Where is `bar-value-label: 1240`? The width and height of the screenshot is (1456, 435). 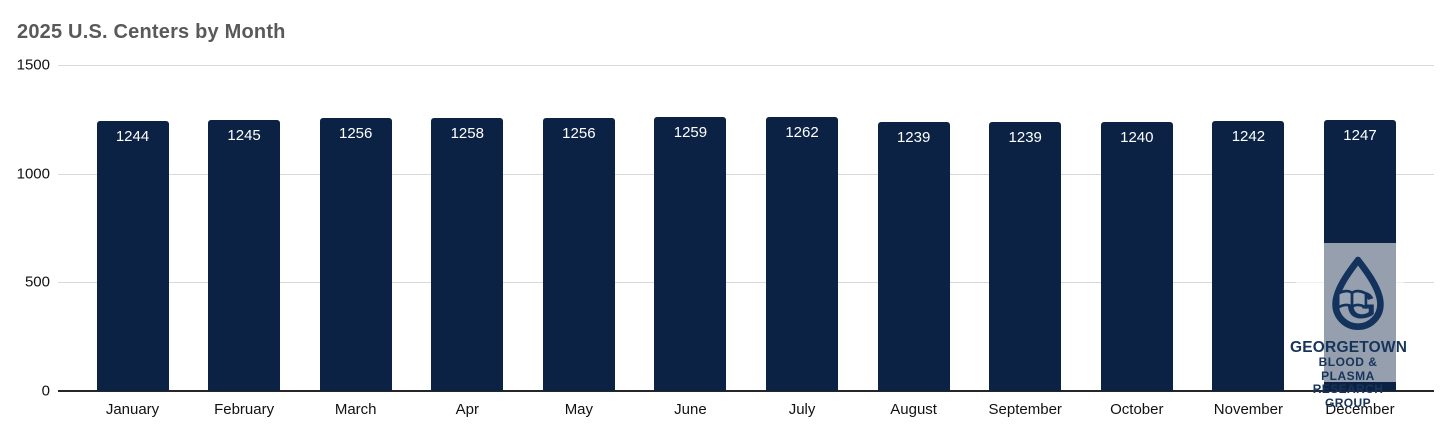
bar-value-label: 1240 is located at coordinates (1137, 137).